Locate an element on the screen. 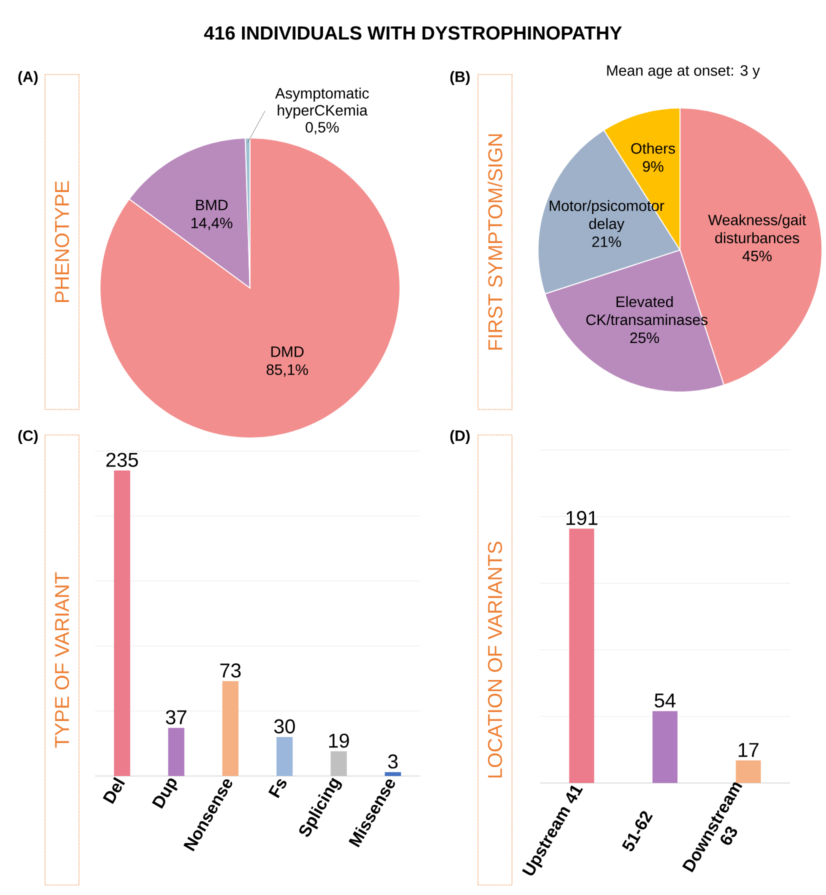  text: FIRST SYMPTOM/SIGN is located at coordinates (495, 242).